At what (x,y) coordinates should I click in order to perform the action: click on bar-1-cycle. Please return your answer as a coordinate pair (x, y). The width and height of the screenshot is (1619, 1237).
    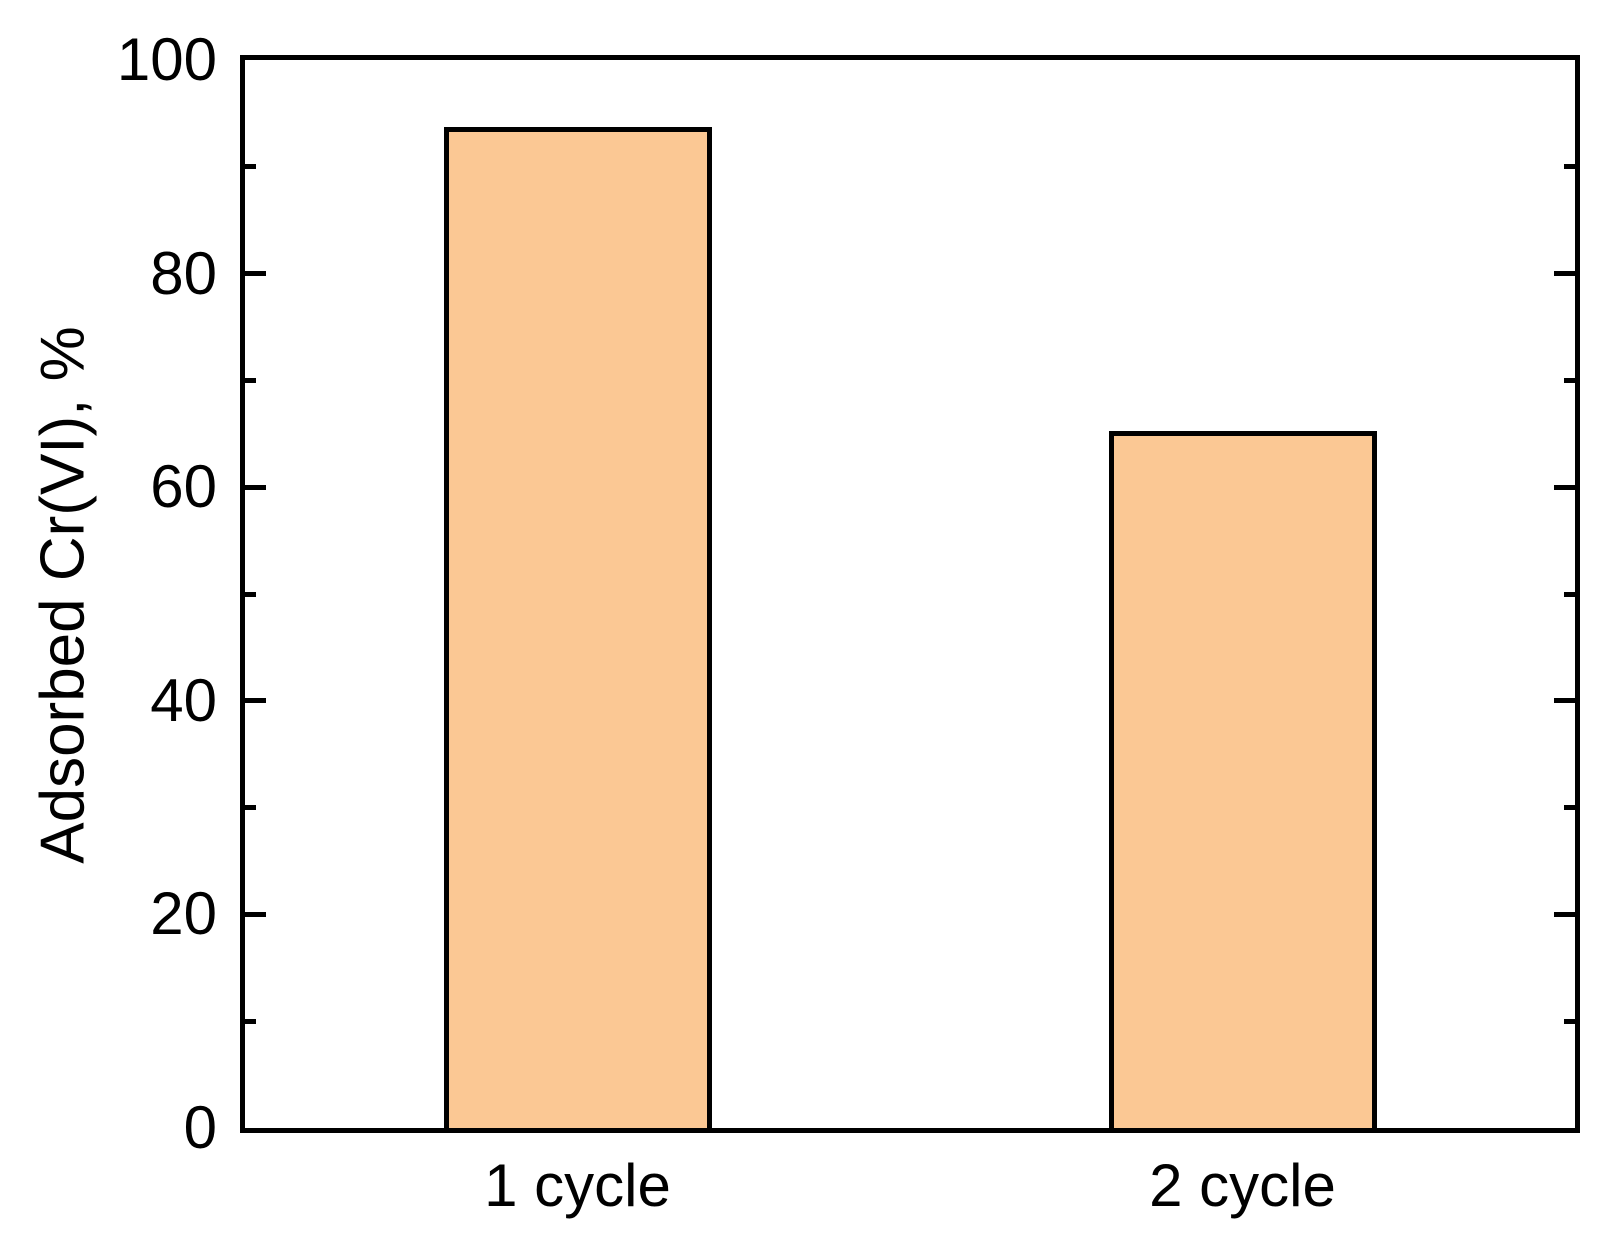
    Looking at the image, I should click on (577, 627).